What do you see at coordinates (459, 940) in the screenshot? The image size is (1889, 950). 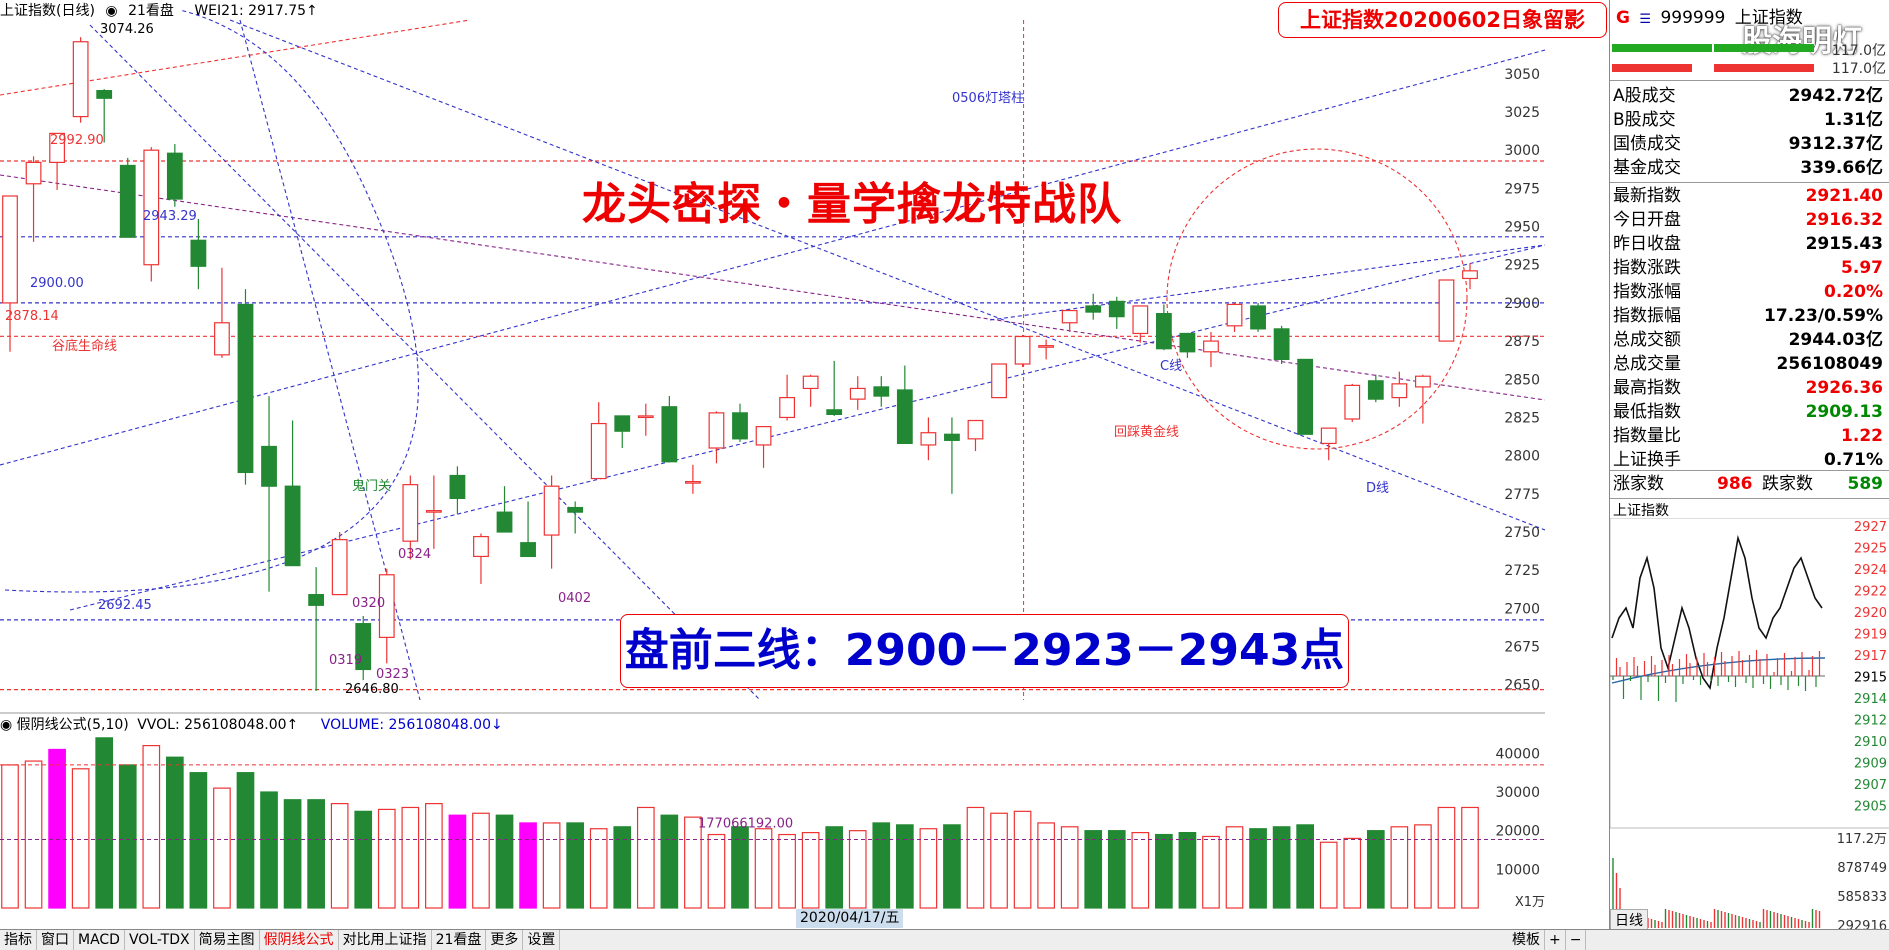 I see `bottom-tab: 21看盘` at bounding box center [459, 940].